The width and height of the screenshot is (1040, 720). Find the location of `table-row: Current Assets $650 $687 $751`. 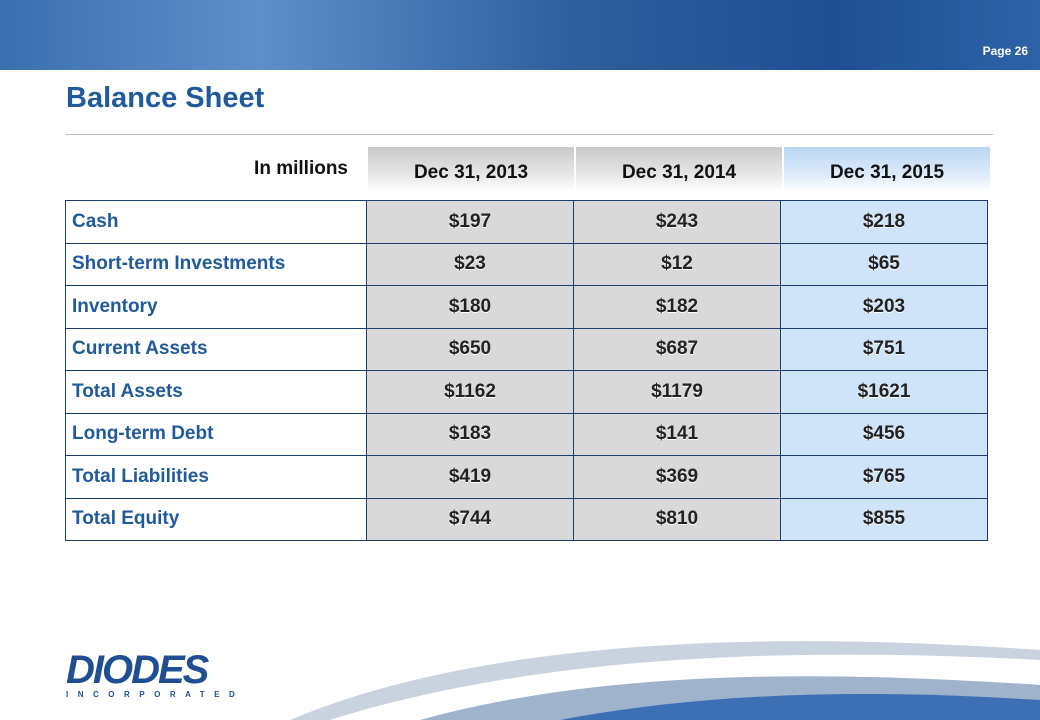

table-row: Current Assets $650 $687 $751 is located at coordinates (526, 349).